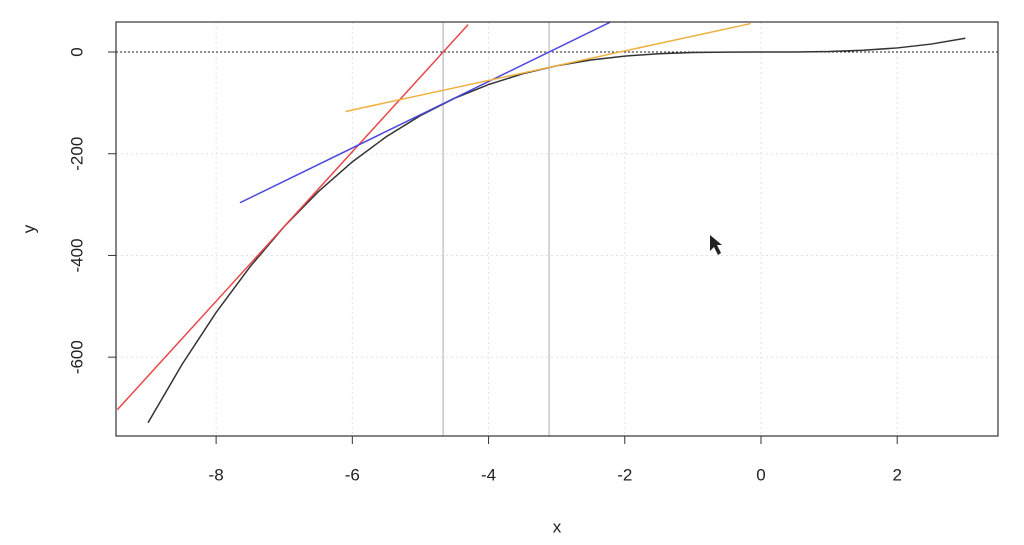  Describe the element at coordinates (28, 228) in the screenshot. I see `y-axis-label: y` at that location.